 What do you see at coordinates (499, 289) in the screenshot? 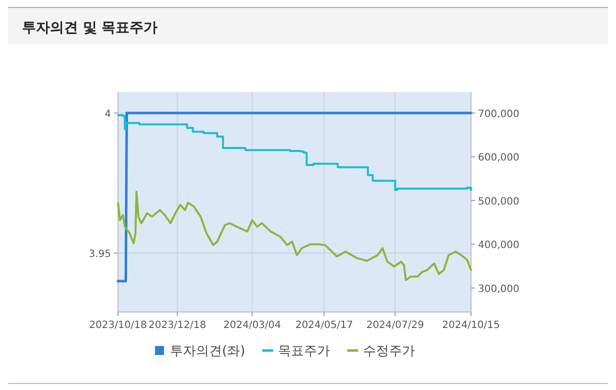
I see `y2-tick-label: 300,000` at bounding box center [499, 289].